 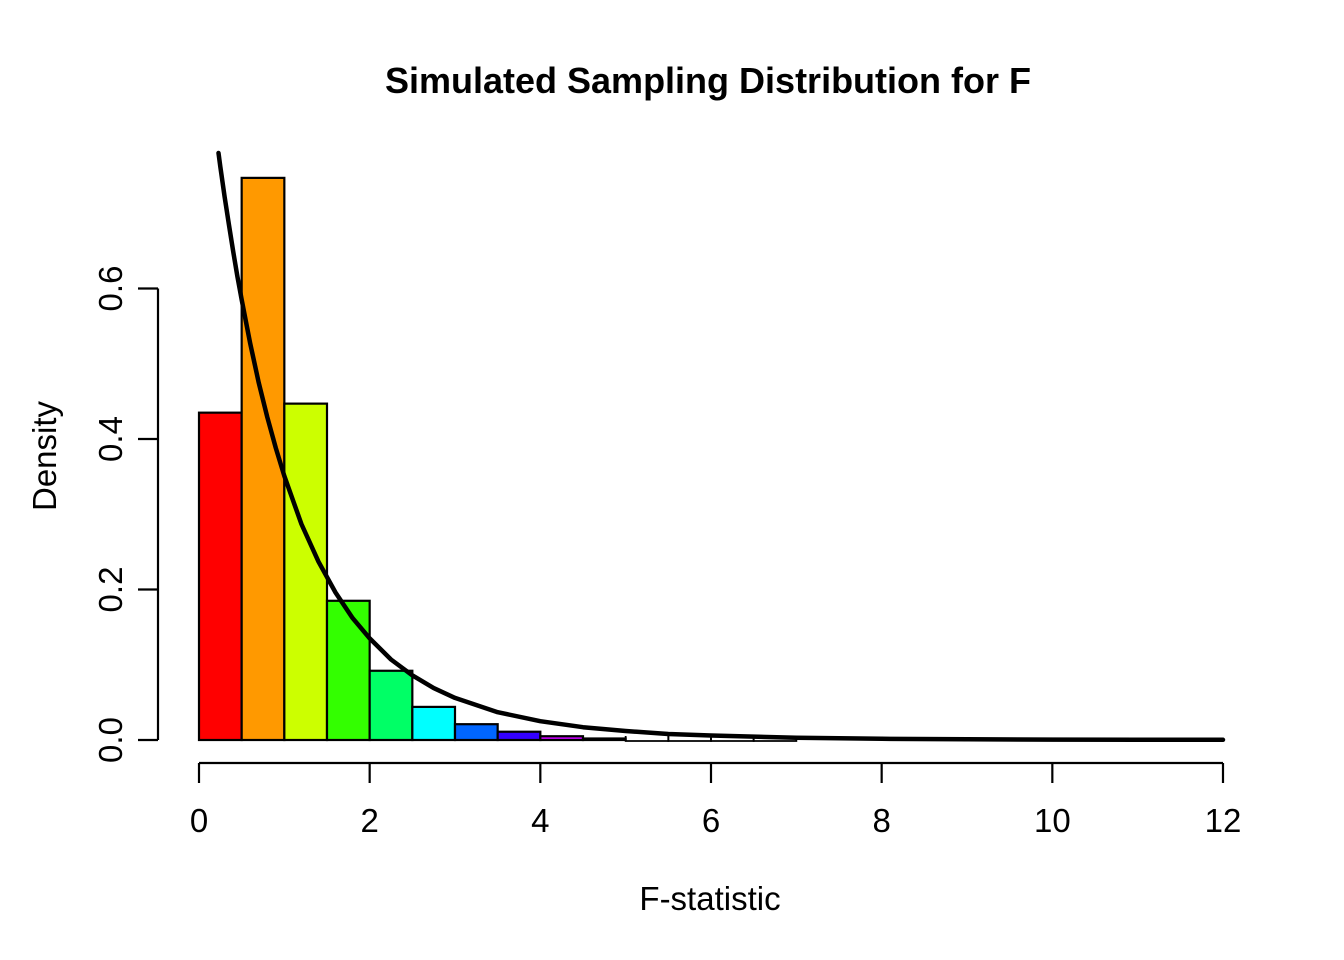 What do you see at coordinates (881, 820) in the screenshot?
I see `x-tick-label: 8` at bounding box center [881, 820].